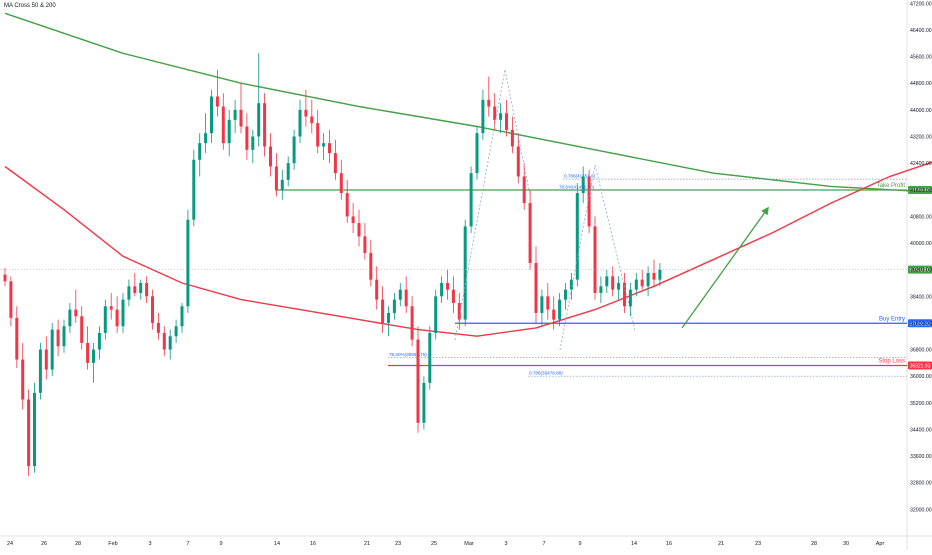 The image size is (932, 555). I want to click on x-tick-label: 7, so click(187, 544).